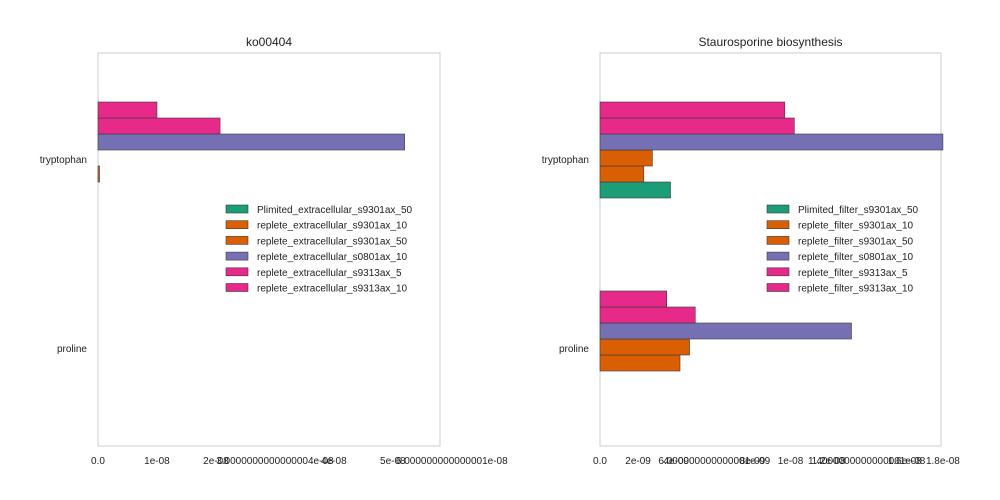 The width and height of the screenshot is (1000, 500). What do you see at coordinates (393, 461) in the screenshot?
I see `x-tick-label: 5e-08` at bounding box center [393, 461].